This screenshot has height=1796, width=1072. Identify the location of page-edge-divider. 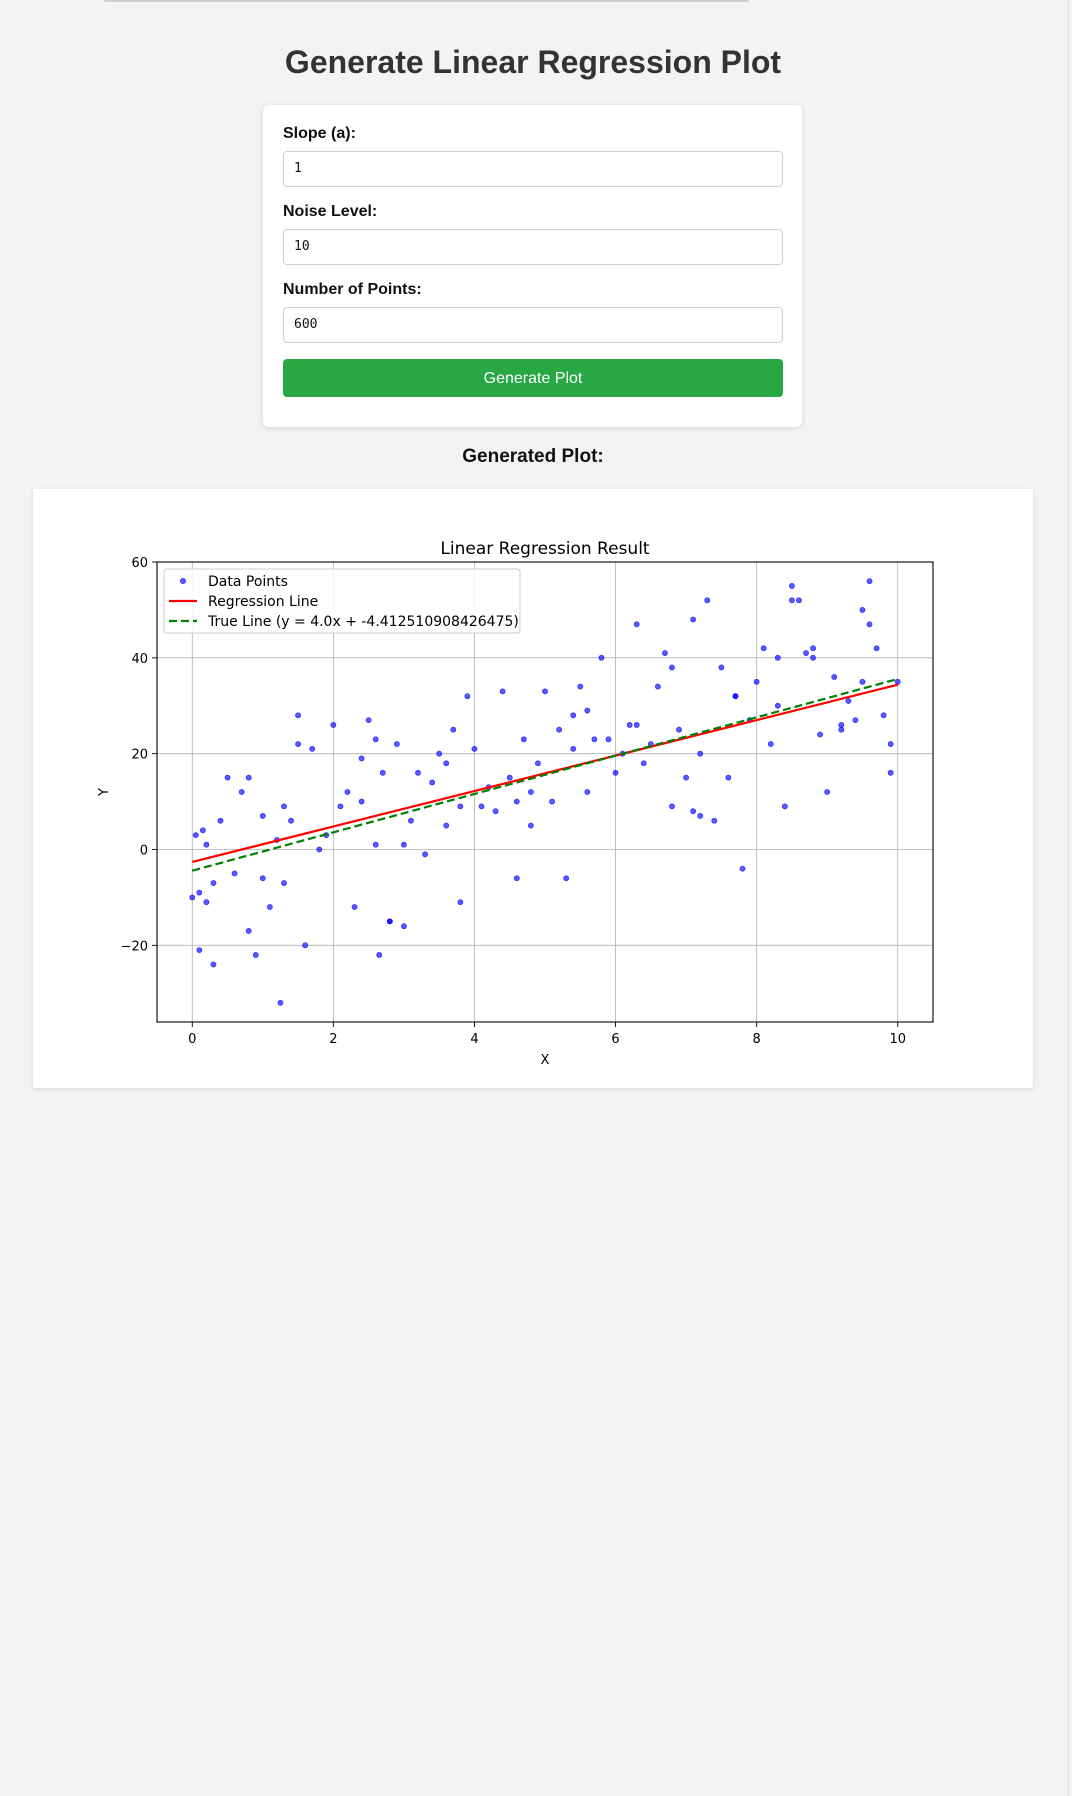
(1068, 898).